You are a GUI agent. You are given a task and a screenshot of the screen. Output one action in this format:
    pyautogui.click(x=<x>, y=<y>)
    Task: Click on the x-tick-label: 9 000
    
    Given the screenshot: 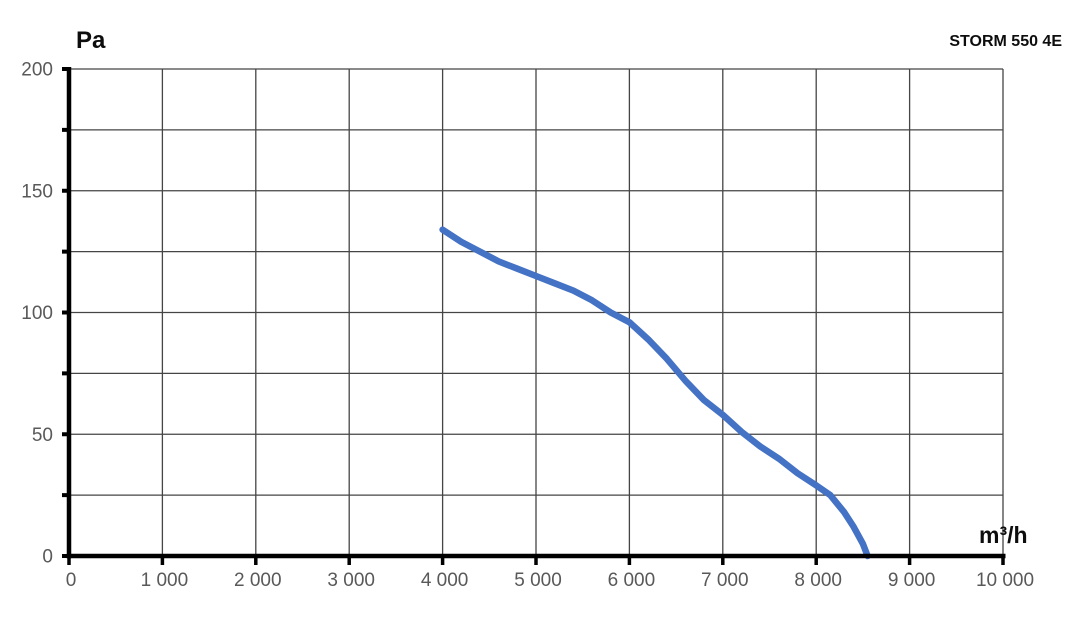 What is the action you would take?
    pyautogui.click(x=912, y=580)
    